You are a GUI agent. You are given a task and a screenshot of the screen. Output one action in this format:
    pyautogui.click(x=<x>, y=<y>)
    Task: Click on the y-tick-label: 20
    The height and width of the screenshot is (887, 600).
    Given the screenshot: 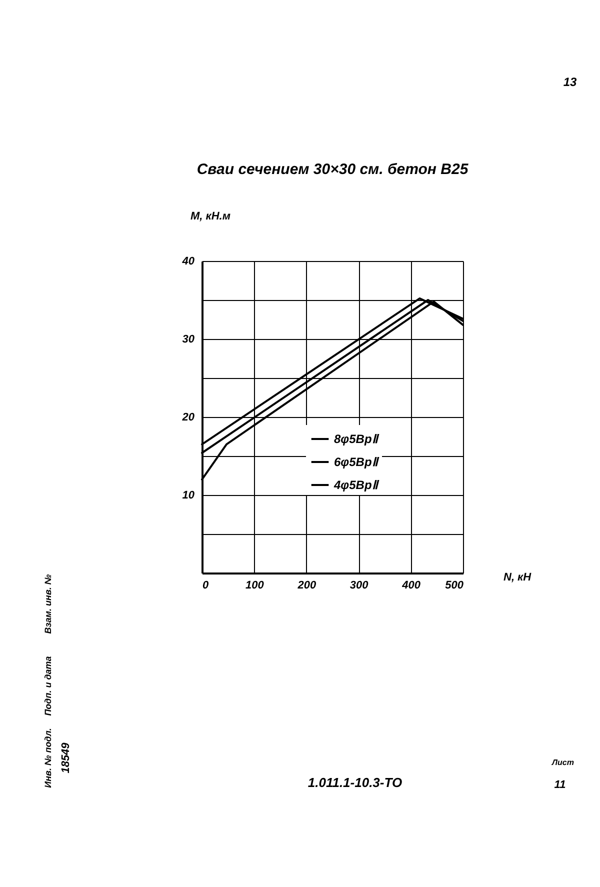 What is the action you would take?
    pyautogui.click(x=188, y=418)
    